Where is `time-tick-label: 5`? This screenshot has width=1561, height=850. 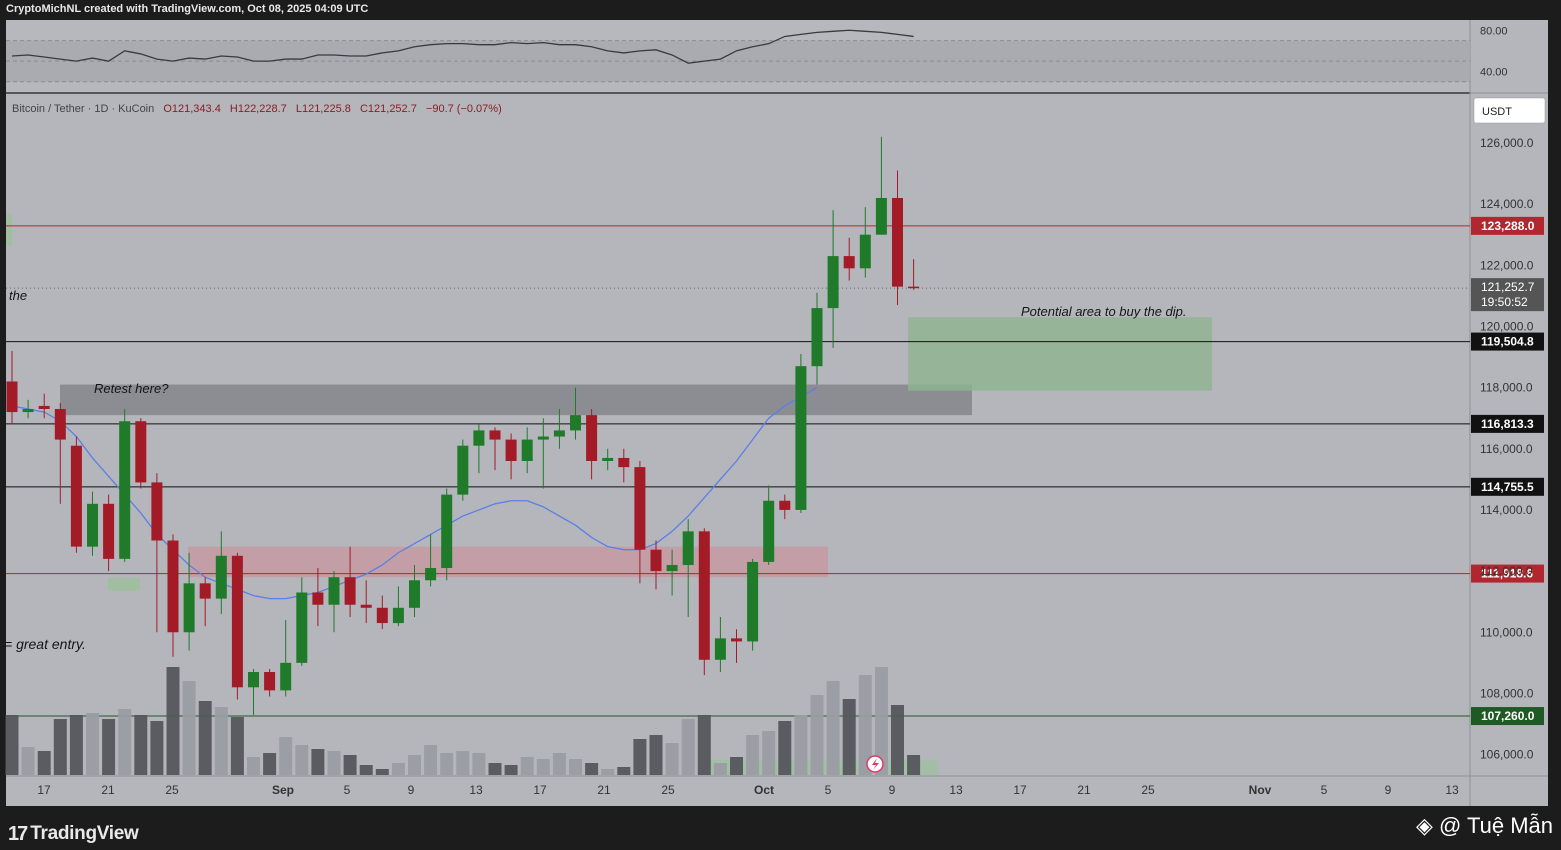 time-tick-label: 5 is located at coordinates (1324, 790).